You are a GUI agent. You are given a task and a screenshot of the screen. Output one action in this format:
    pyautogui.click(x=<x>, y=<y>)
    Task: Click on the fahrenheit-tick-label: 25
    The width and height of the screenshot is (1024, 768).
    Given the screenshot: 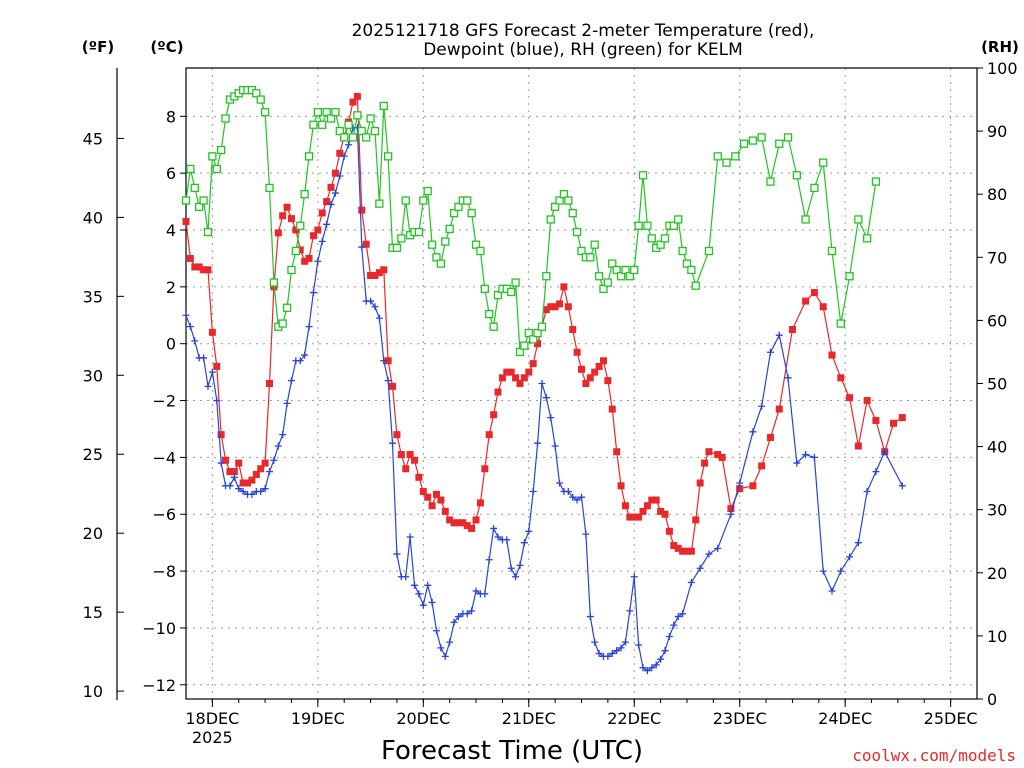 What is the action you would take?
    pyautogui.click(x=93, y=454)
    